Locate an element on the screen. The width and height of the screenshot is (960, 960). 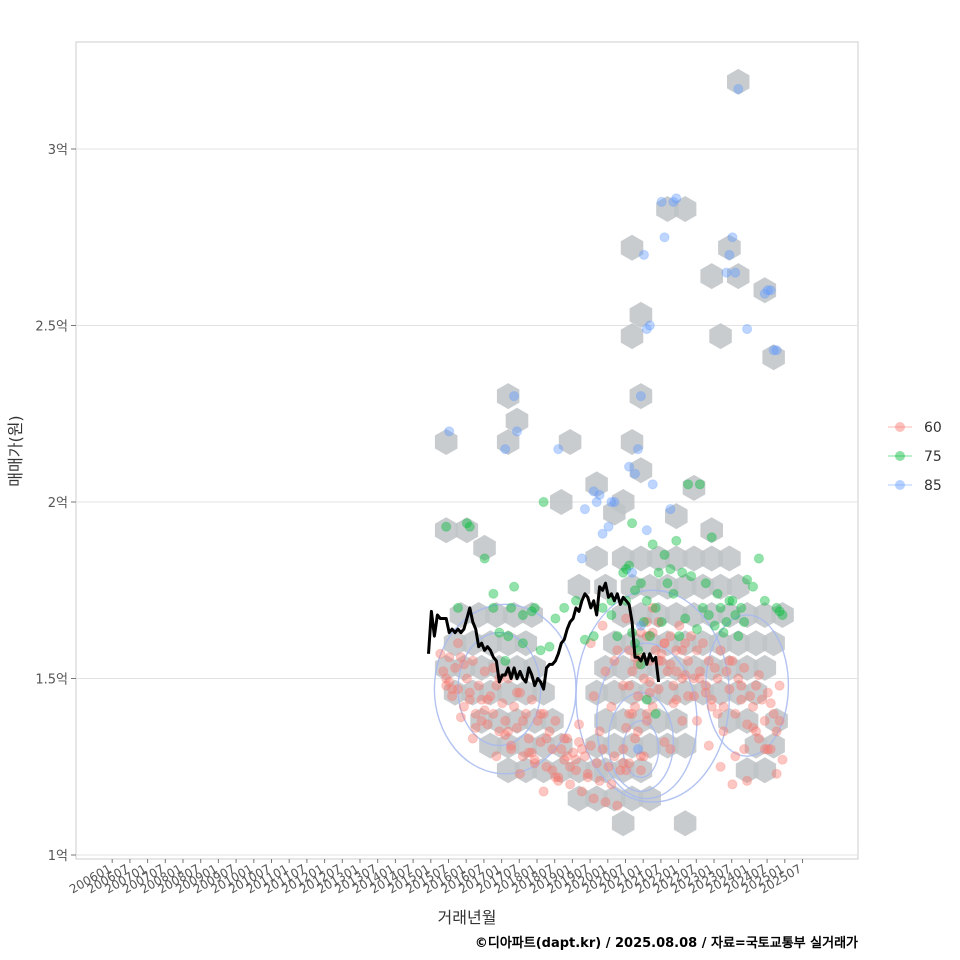
y-tick-label: 2억 is located at coordinates (58, 503).